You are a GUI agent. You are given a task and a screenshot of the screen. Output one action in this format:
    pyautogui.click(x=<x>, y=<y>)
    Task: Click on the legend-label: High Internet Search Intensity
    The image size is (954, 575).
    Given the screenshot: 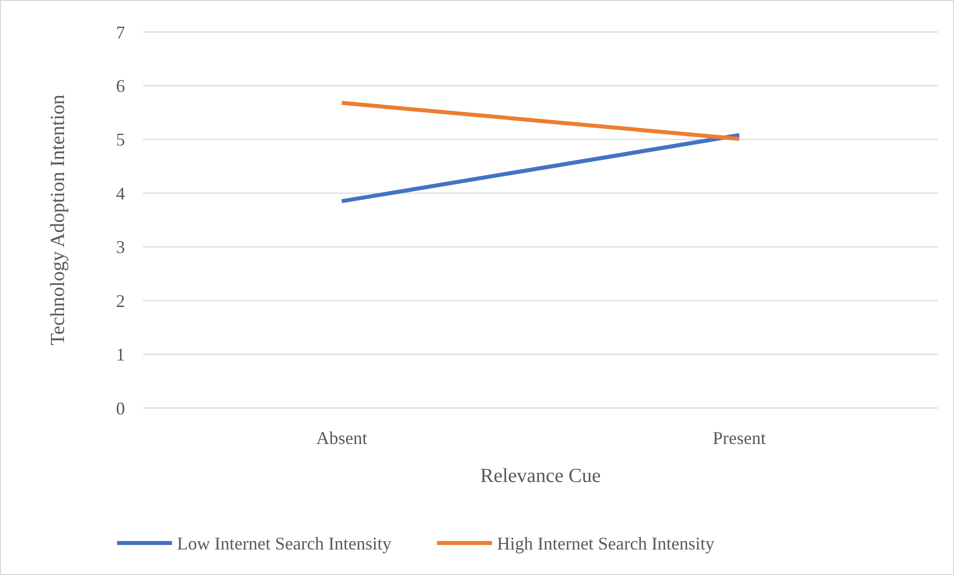 What is the action you would take?
    pyautogui.click(x=605, y=543)
    